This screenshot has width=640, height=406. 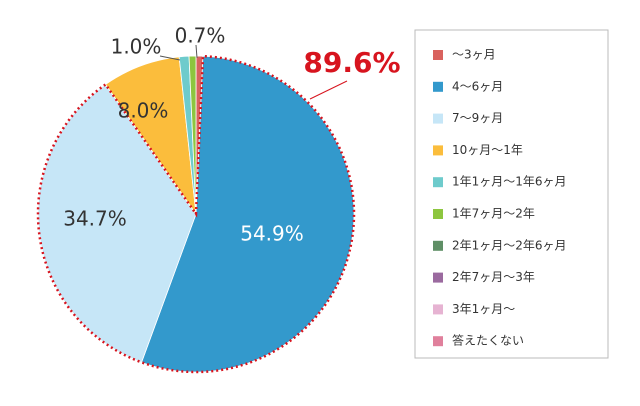 I want to click on value-label: 54.9%, so click(x=272, y=234).